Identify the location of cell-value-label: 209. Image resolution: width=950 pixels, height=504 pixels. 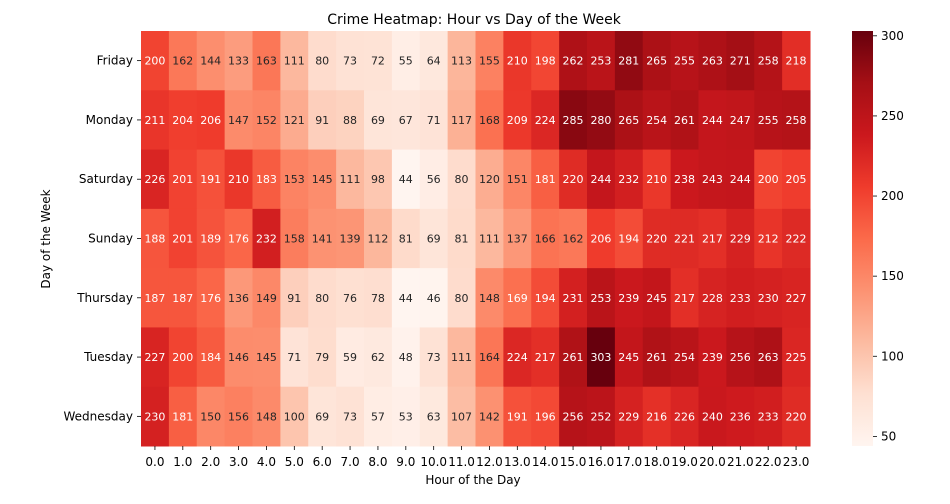
(517, 120).